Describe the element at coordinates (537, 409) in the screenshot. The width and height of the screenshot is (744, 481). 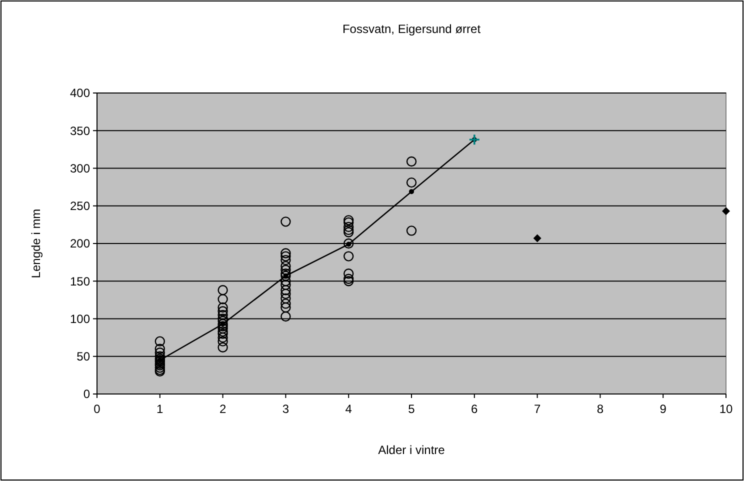
I see `x-tick-label: 7` at that location.